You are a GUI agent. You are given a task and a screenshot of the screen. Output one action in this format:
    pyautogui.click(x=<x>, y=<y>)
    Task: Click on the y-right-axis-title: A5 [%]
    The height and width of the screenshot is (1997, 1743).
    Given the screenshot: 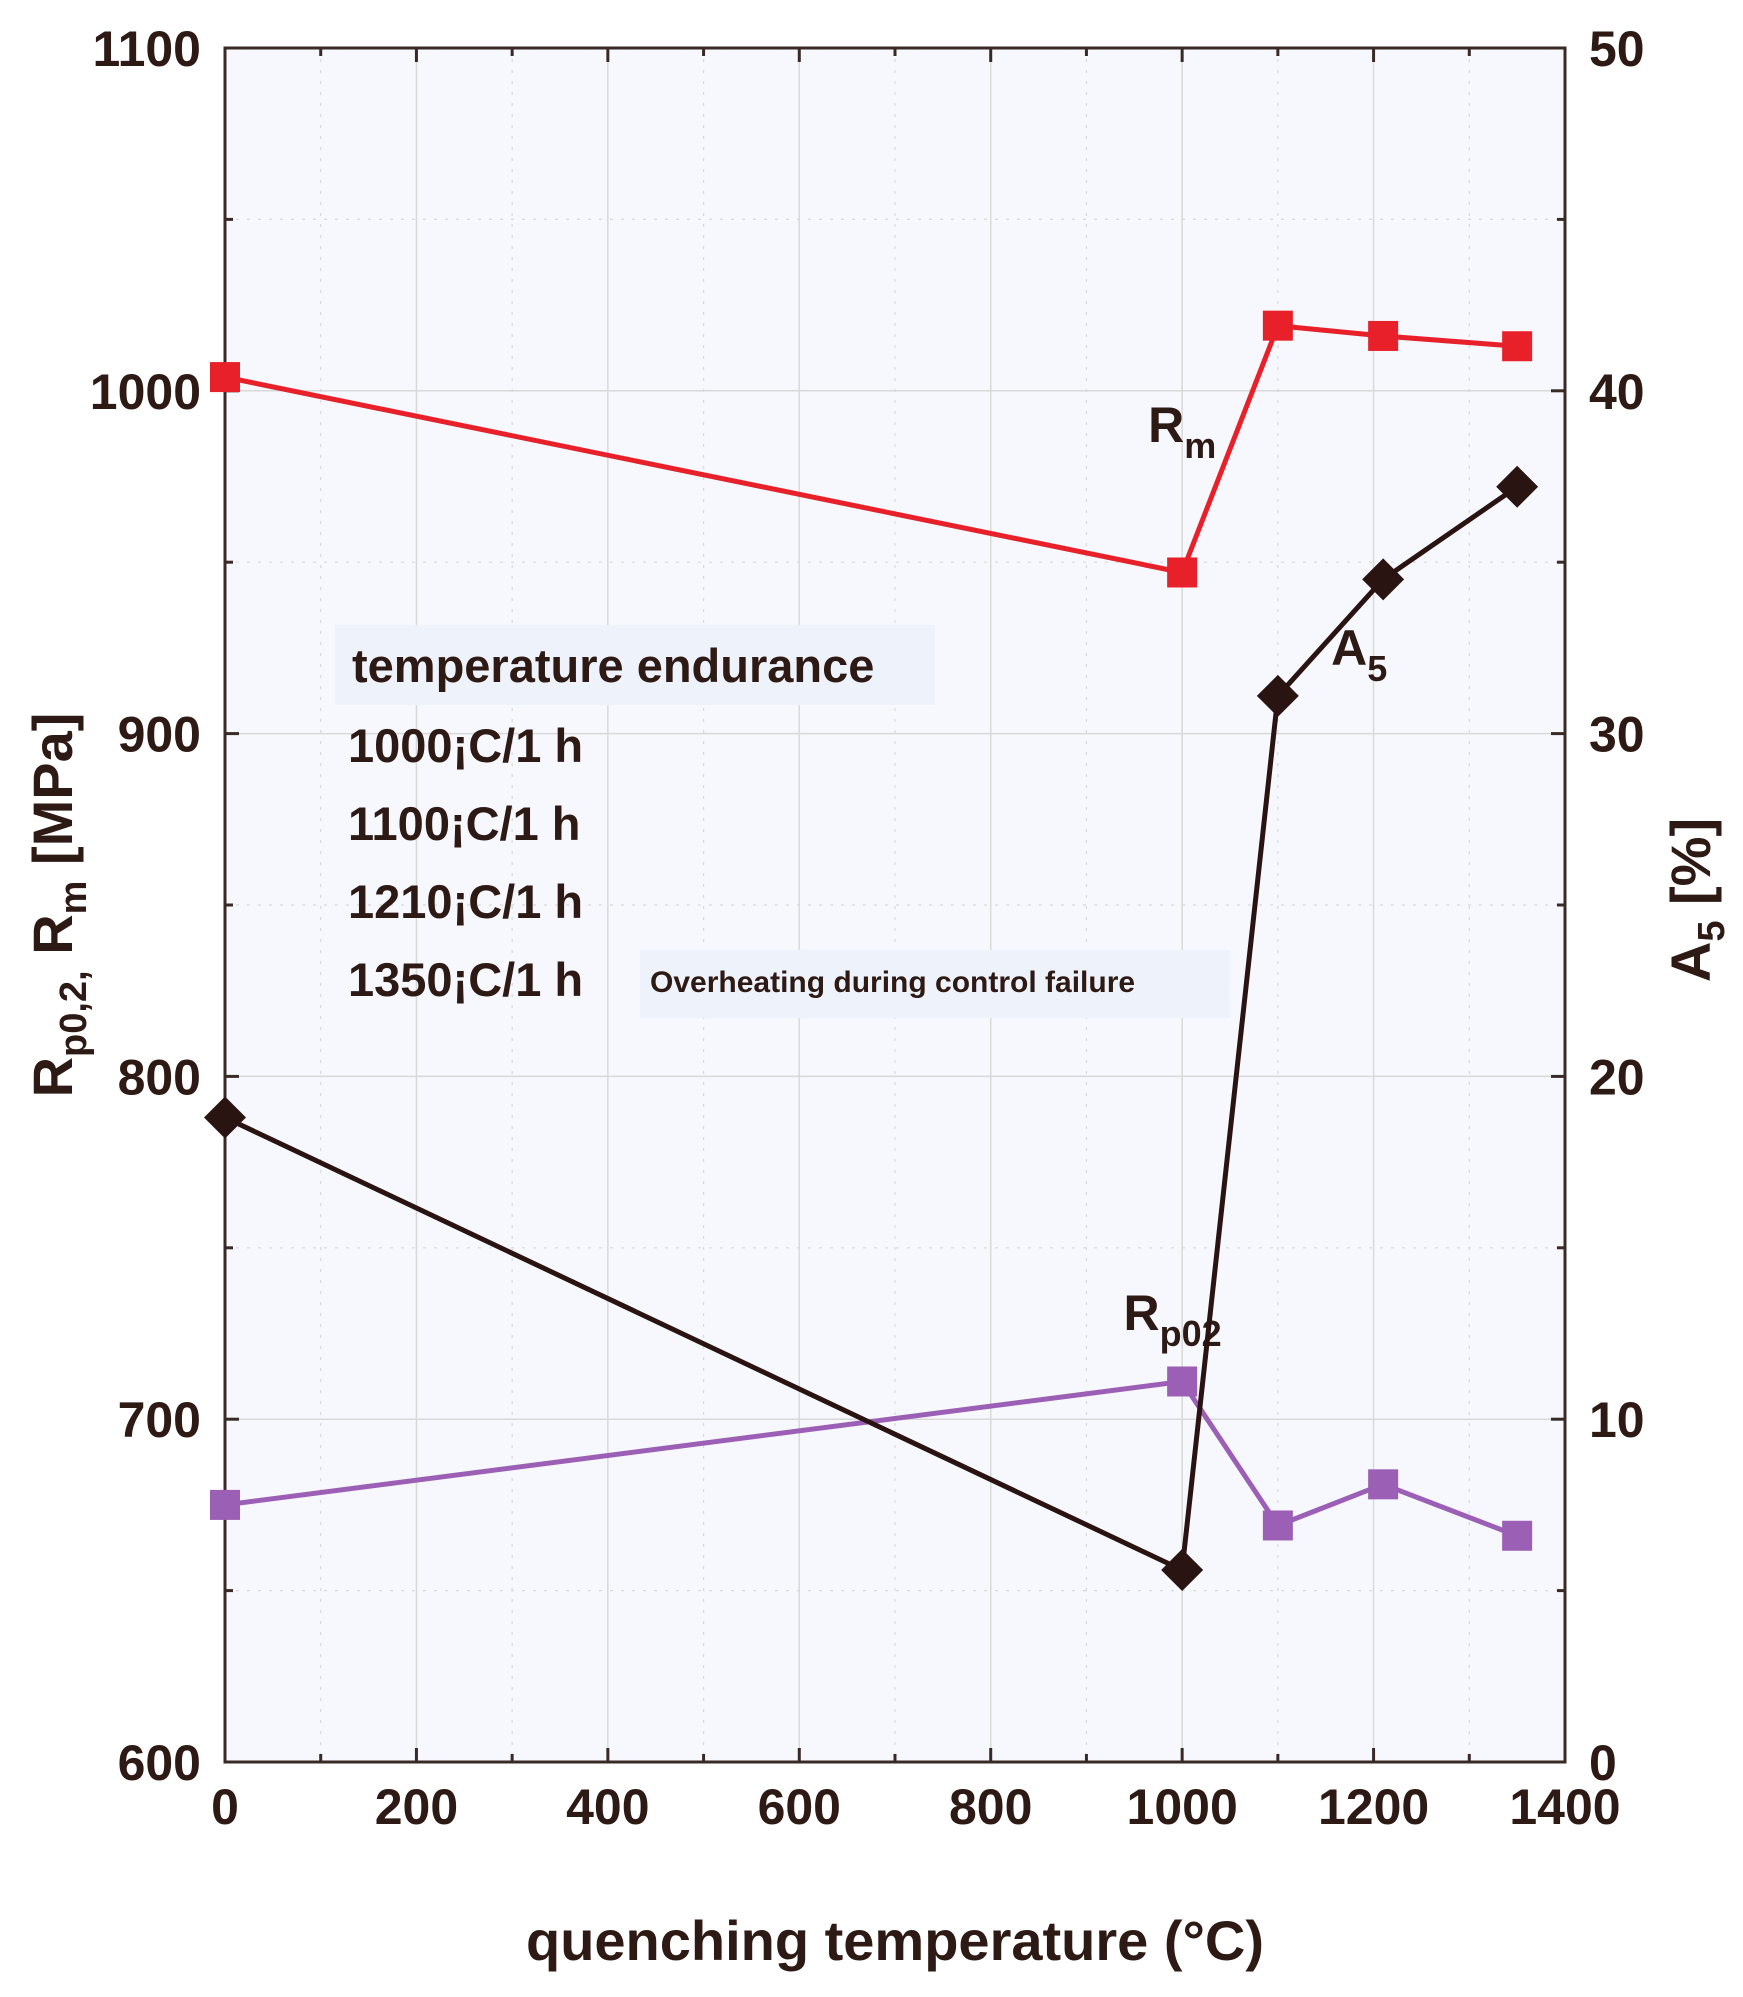 What is the action you would take?
    pyautogui.click(x=1696, y=900)
    